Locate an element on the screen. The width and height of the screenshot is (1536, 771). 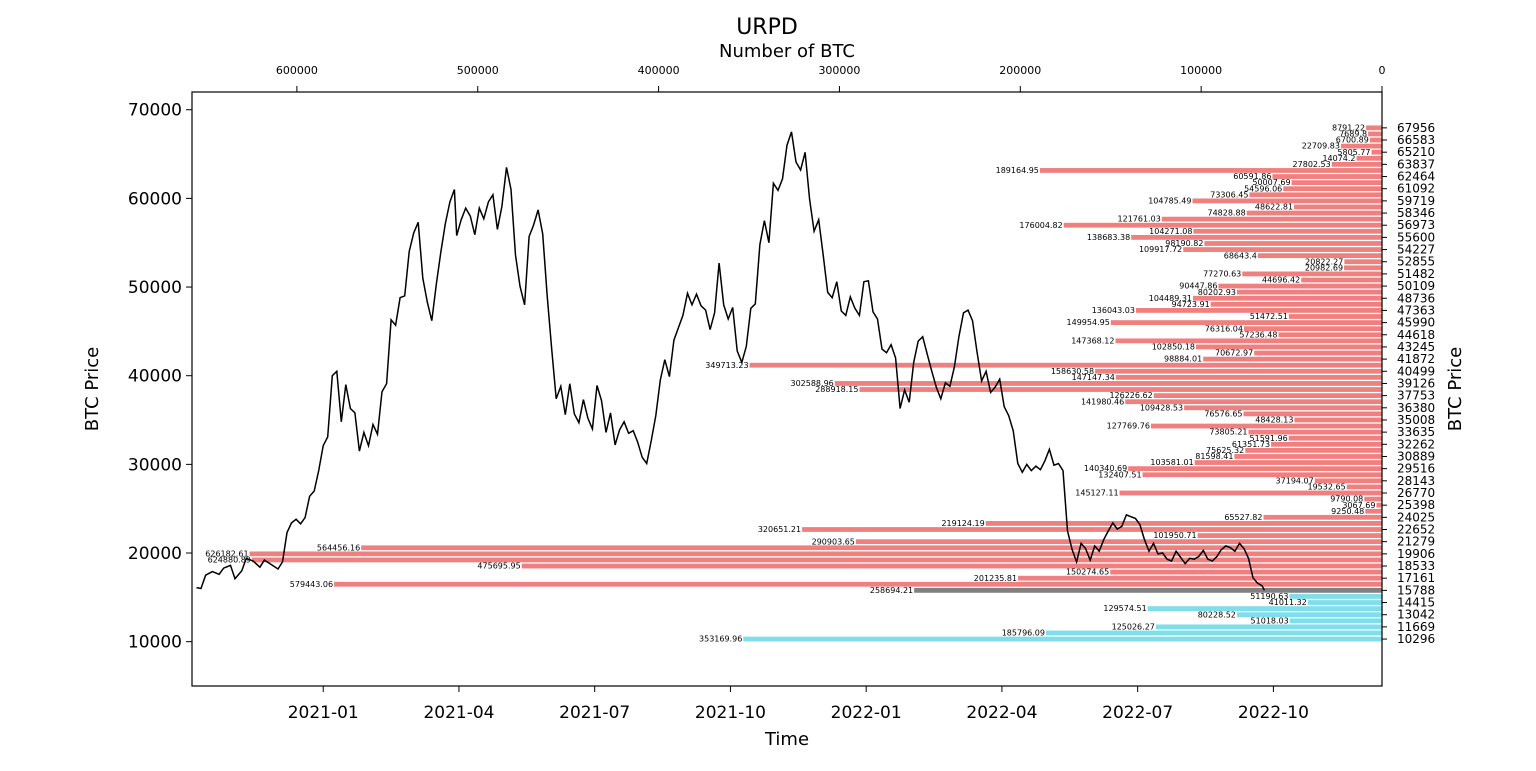
urpd-bar-label: 147147.34 is located at coordinates (1093, 377).